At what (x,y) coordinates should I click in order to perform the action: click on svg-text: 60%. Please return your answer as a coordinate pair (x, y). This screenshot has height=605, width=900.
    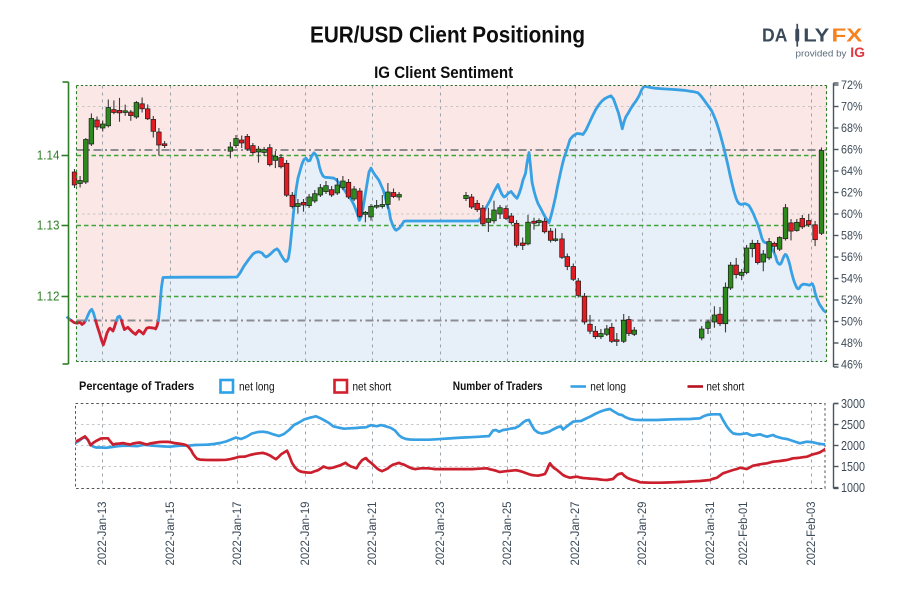
    Looking at the image, I should click on (852, 215).